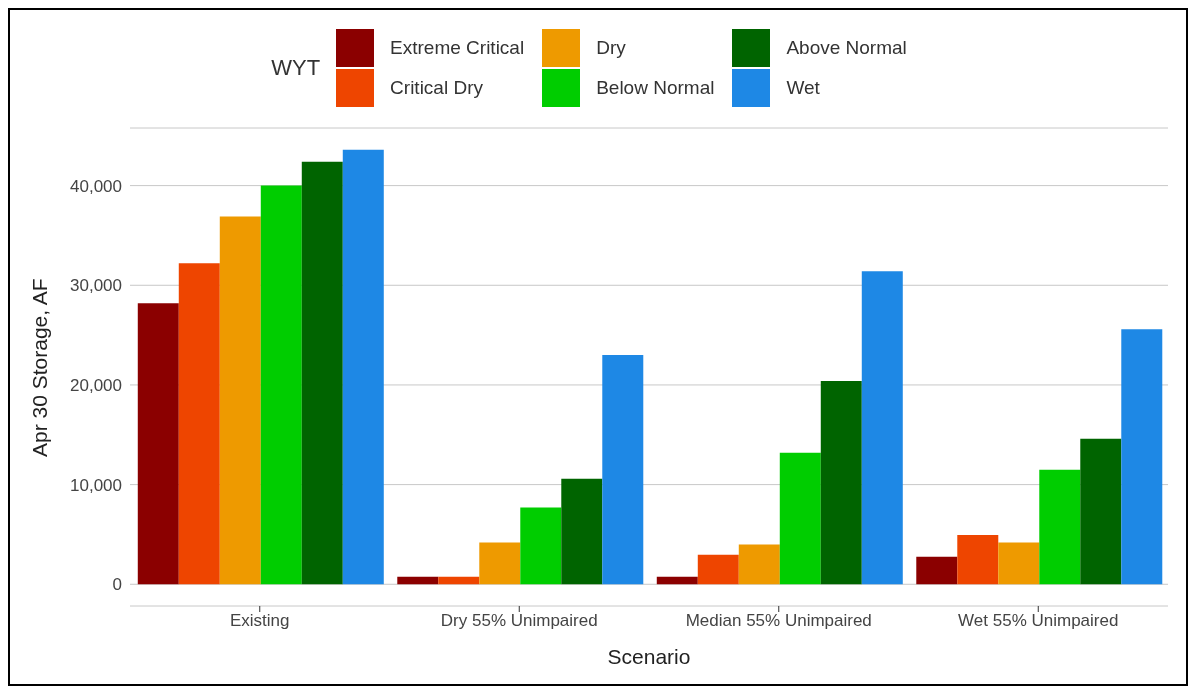 The image size is (1198, 696). Describe the element at coordinates (436, 88) in the screenshot. I see `legend-label: Critical Dry` at that location.